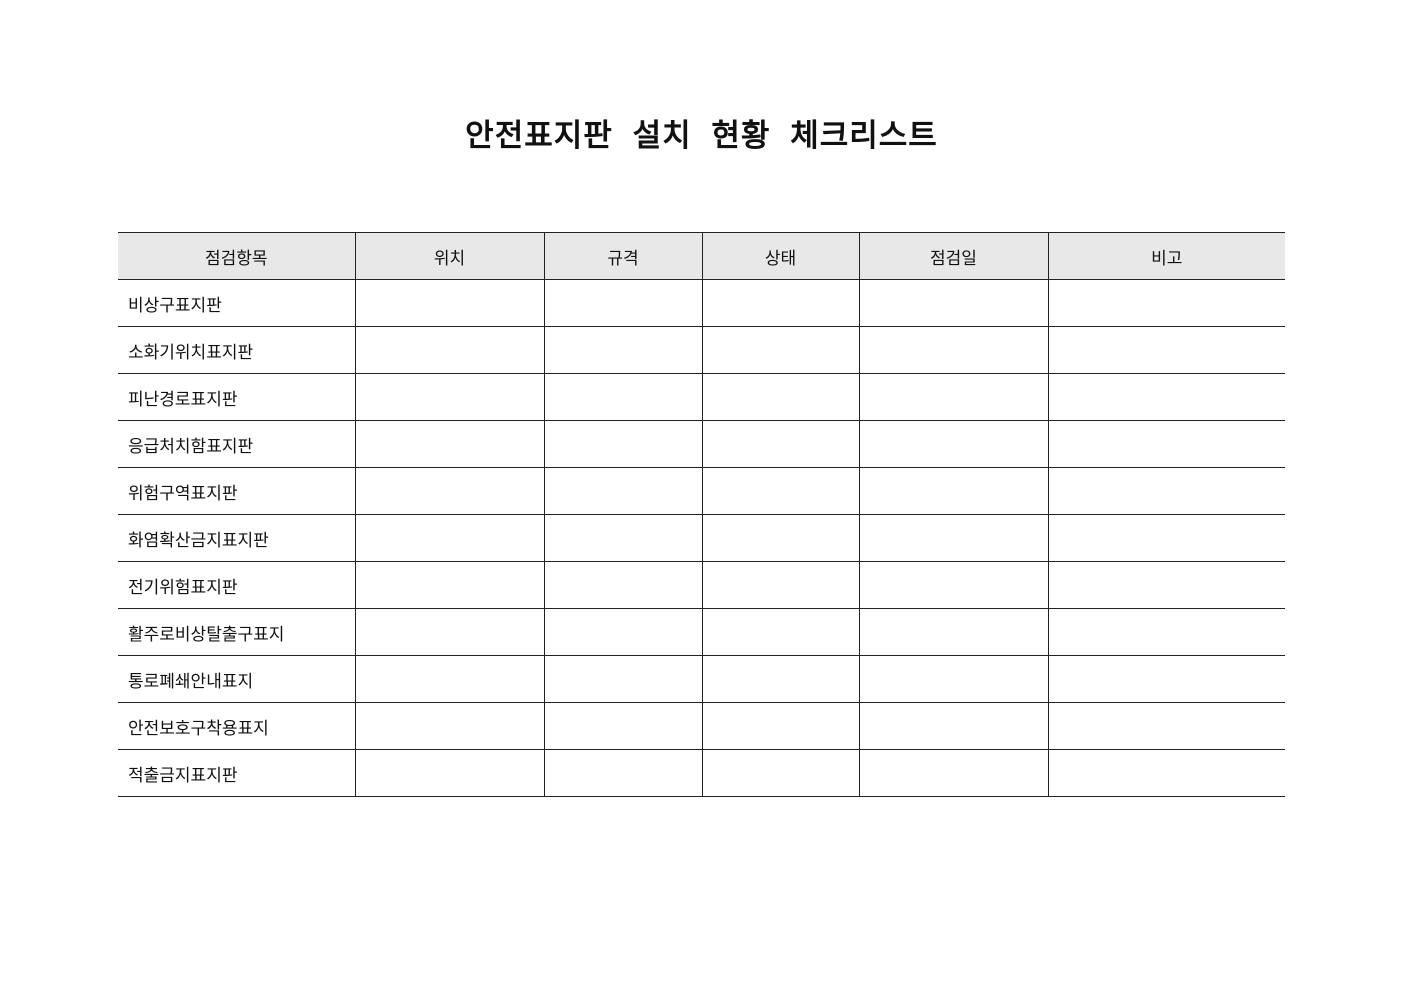  I want to click on table-row: 안전보호구착용표지, so click(701, 726).